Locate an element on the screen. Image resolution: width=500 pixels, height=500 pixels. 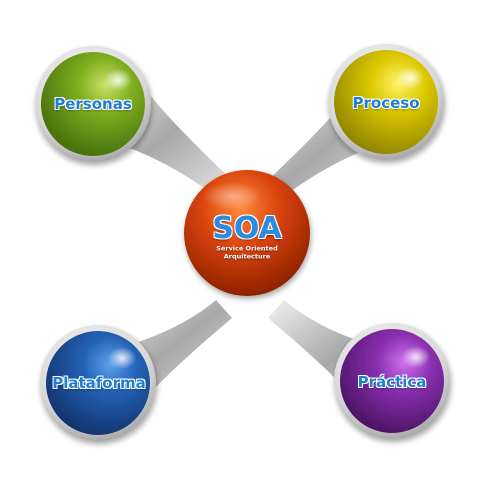
center-highlight is located at coordinates (232, 196).